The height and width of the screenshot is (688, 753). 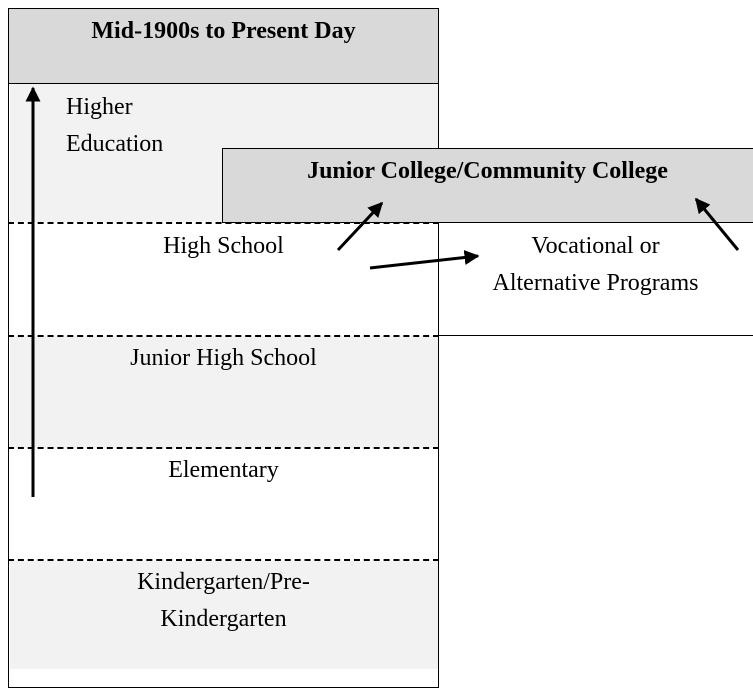 I want to click on vocational-box, so click(x=595, y=279).